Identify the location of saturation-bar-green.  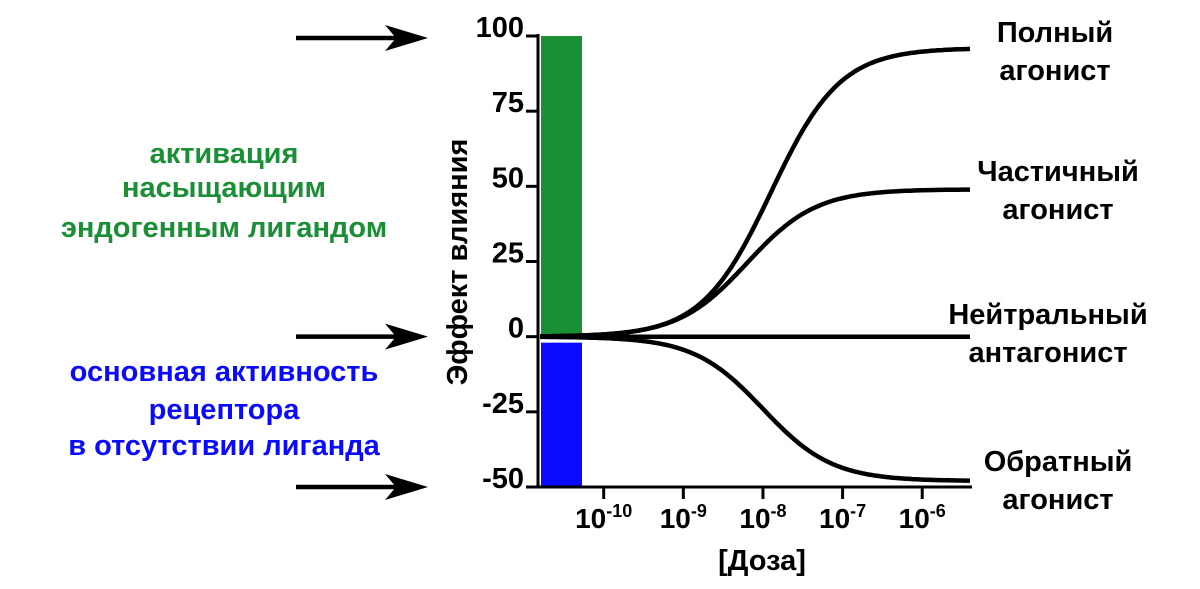
(561, 186).